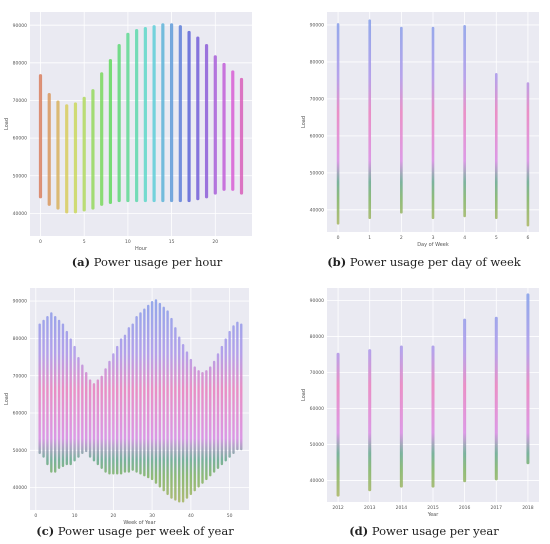 The height and width of the screenshot is (544, 550). What do you see at coordinates (497, 508) in the screenshot?
I see `x-tick-label: 2017` at bounding box center [497, 508].